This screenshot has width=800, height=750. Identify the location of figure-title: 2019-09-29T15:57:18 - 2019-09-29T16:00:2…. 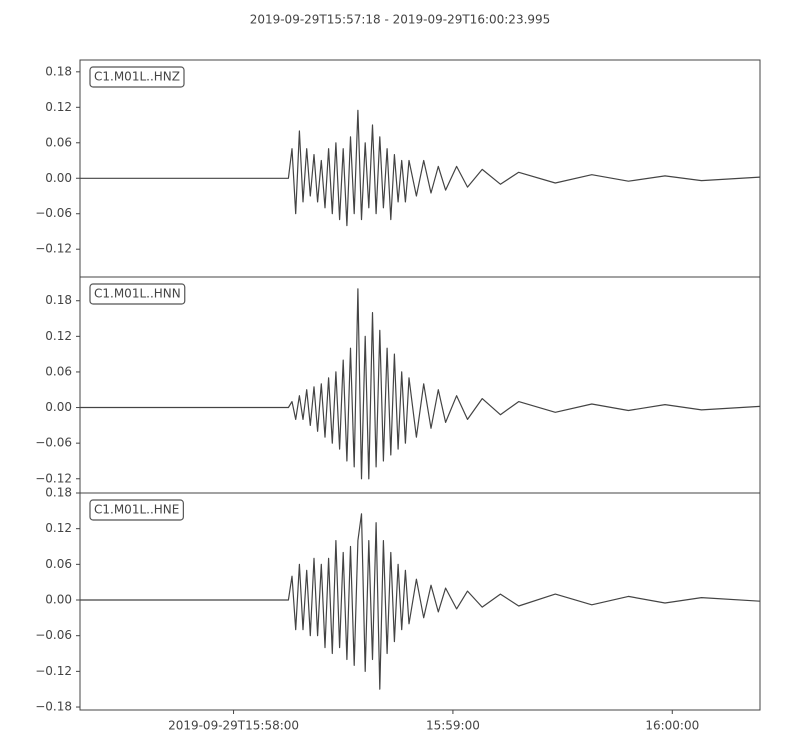
(400, 20).